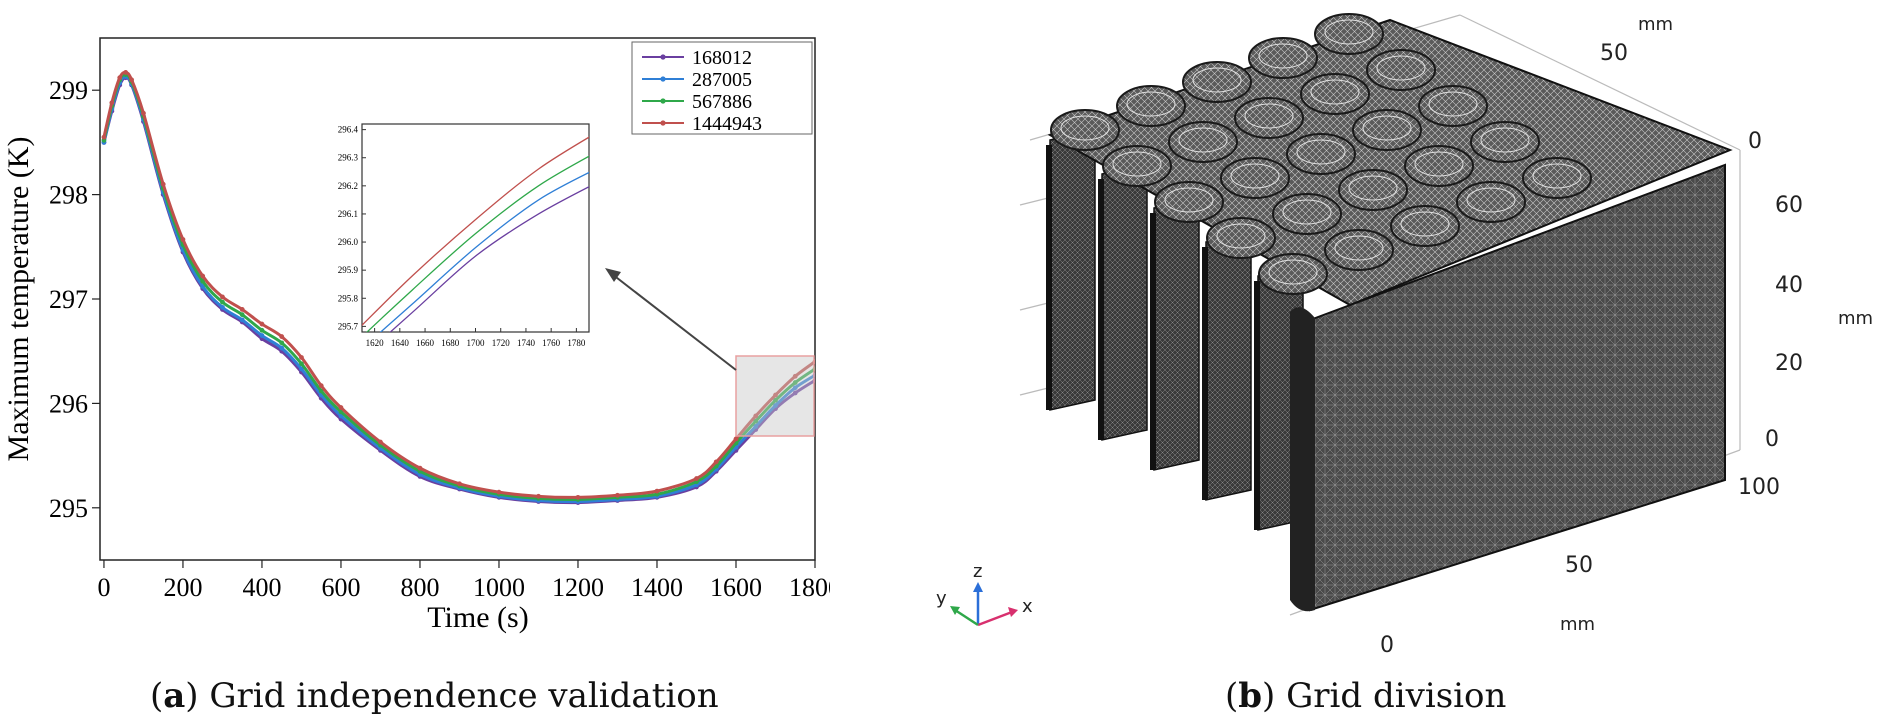  Describe the element at coordinates (1855, 318) in the screenshot. I see `z-unit-label: mm` at that location.